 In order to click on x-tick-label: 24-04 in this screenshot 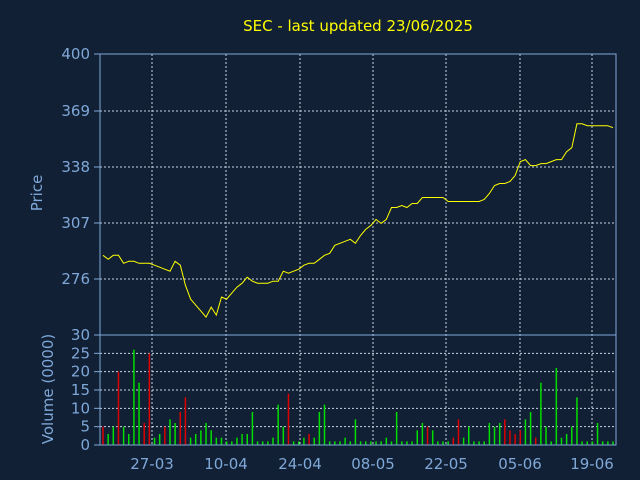, I will do `click(300, 464)`.